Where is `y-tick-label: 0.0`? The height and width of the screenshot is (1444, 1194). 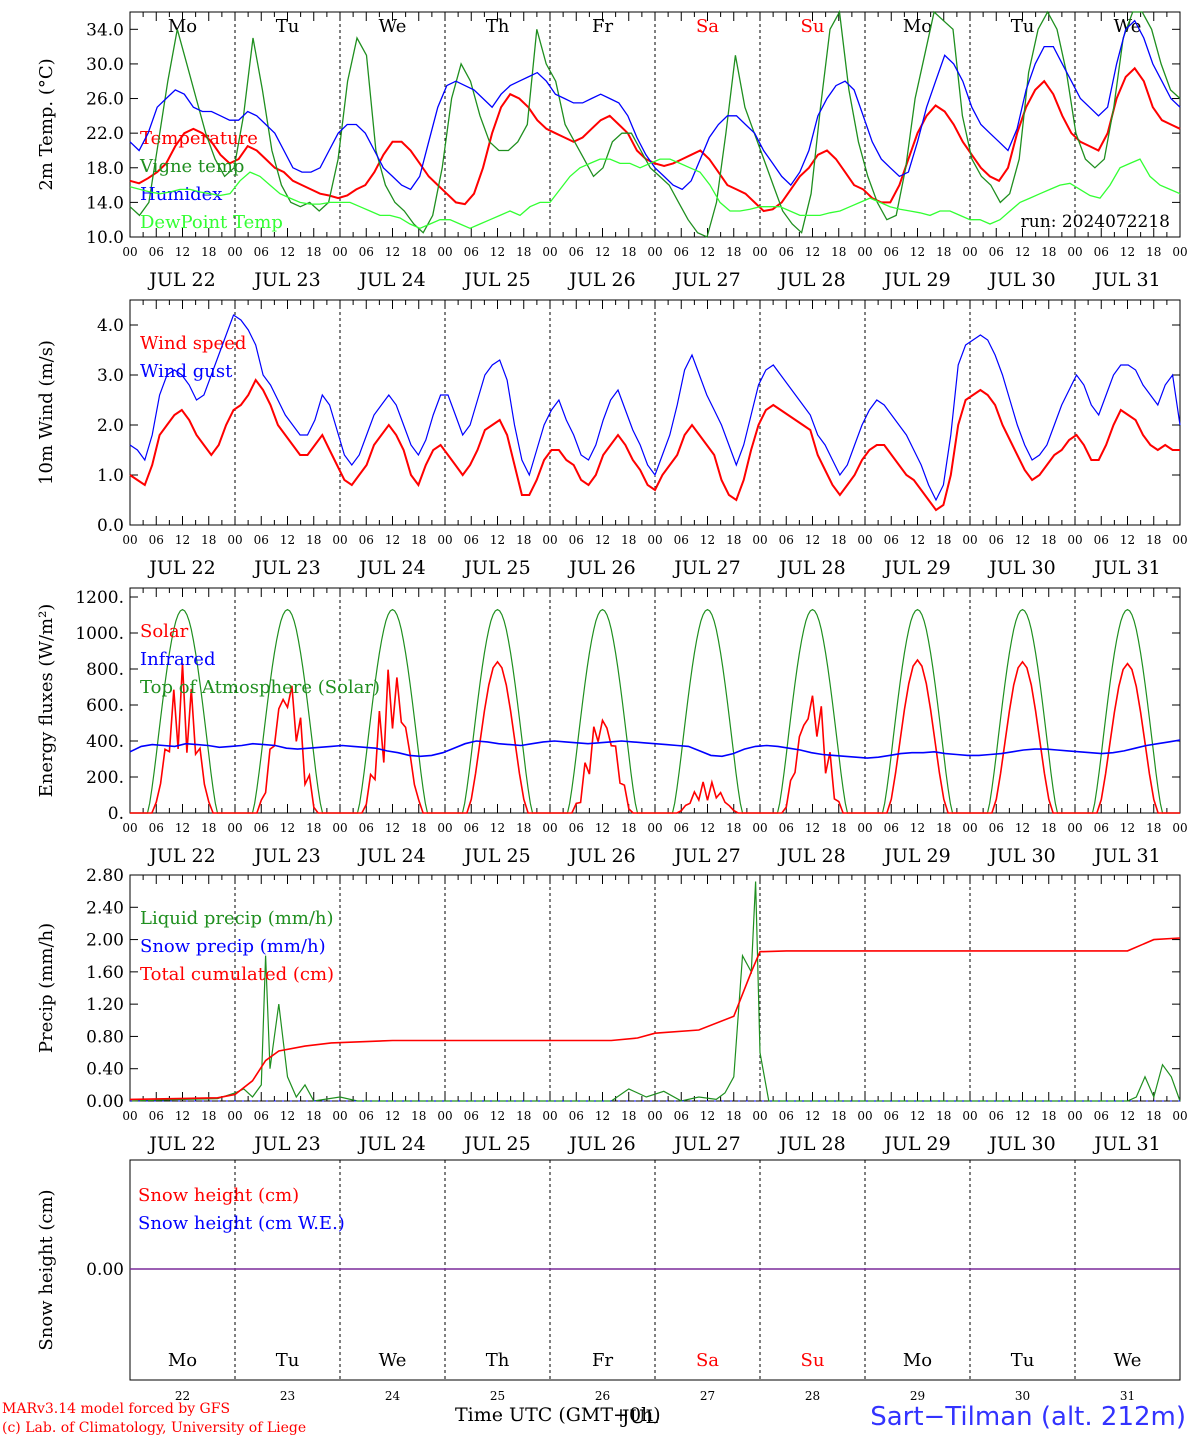 y-tick-label: 0.0 is located at coordinates (110, 526).